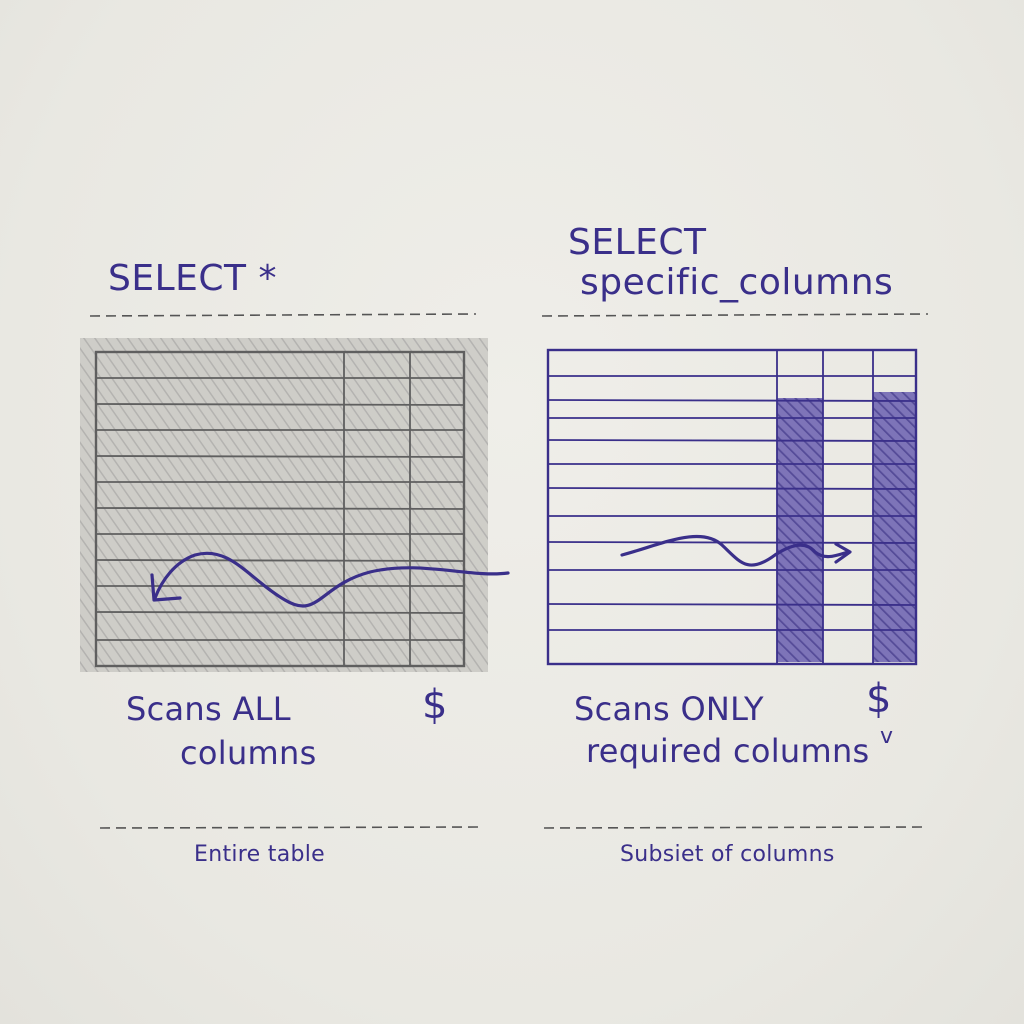 The image size is (1024, 1024). Describe the element at coordinates (727, 854) in the screenshot. I see `right-footer-label: Subsiet of columns` at that location.